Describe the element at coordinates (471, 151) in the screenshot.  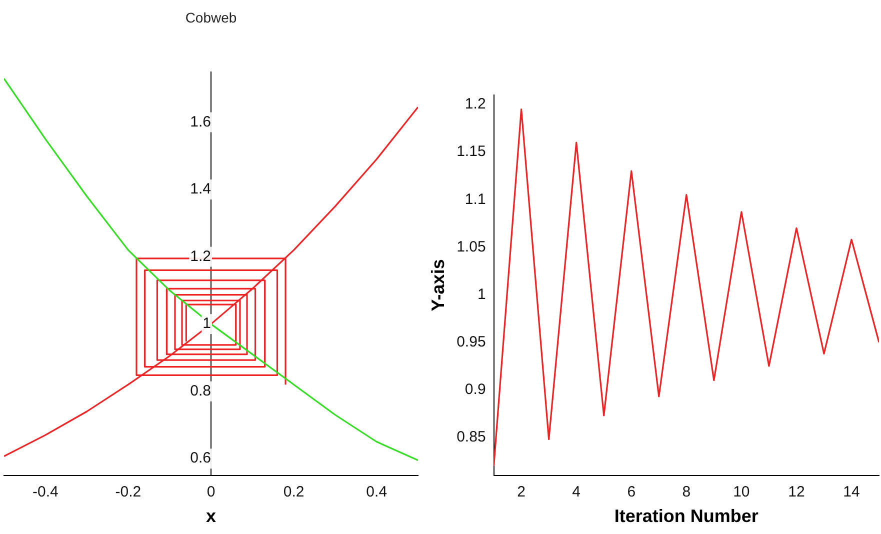
I see `y-tick-label: 1.15` at that location.